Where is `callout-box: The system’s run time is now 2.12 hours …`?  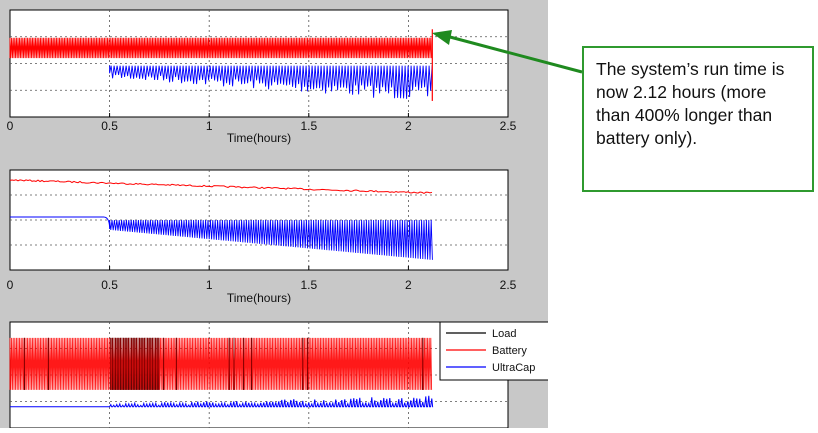
callout-box: The system’s run time is now 2.12 hours … is located at coordinates (698, 119).